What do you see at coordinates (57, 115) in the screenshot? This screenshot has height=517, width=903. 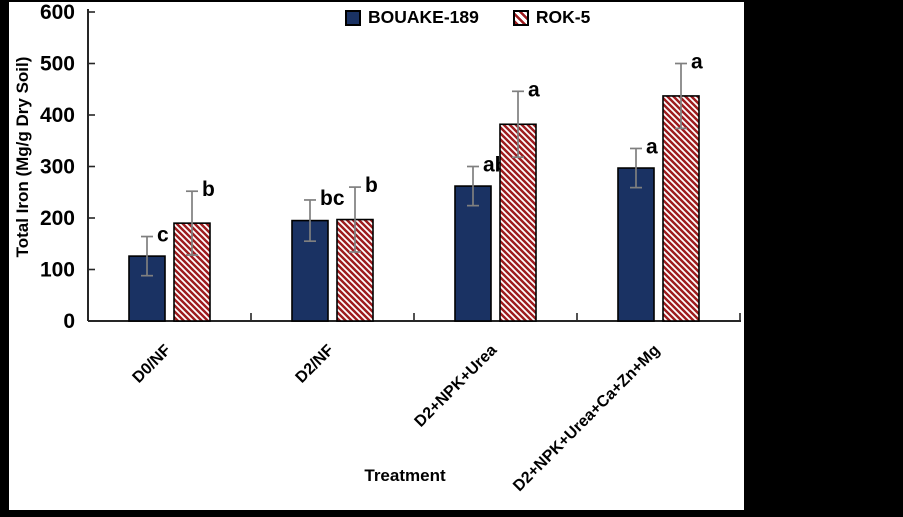 I see `y-tick-label: 400` at bounding box center [57, 115].